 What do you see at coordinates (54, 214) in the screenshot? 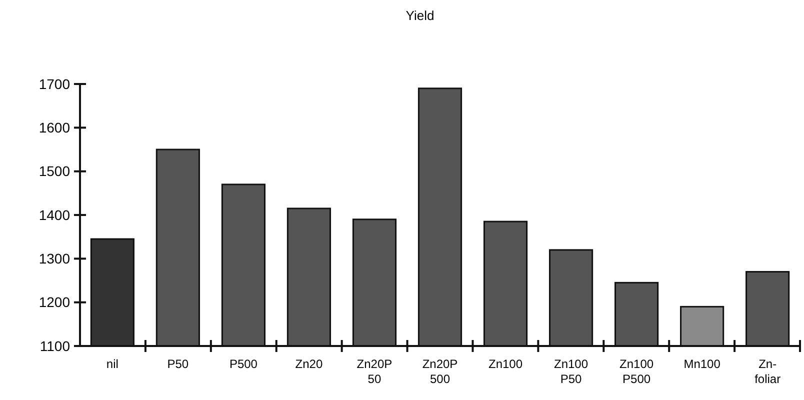
I see `y-tick-label: 1400` at bounding box center [54, 214].